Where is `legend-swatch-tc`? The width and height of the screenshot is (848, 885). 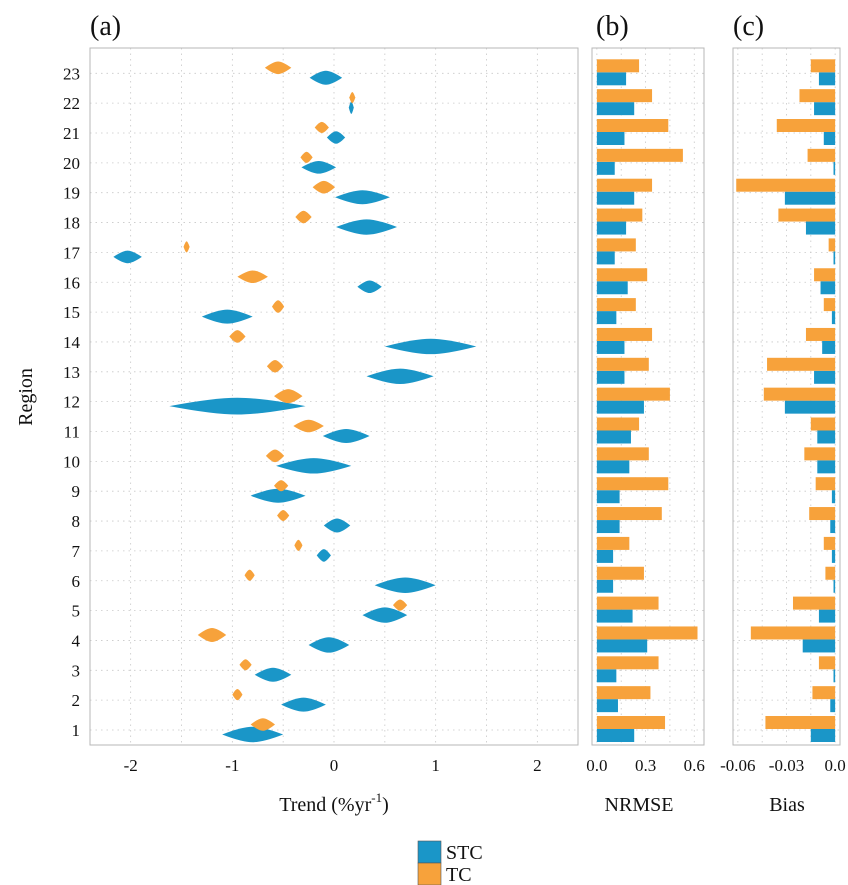 legend-swatch-tc is located at coordinates (429, 873).